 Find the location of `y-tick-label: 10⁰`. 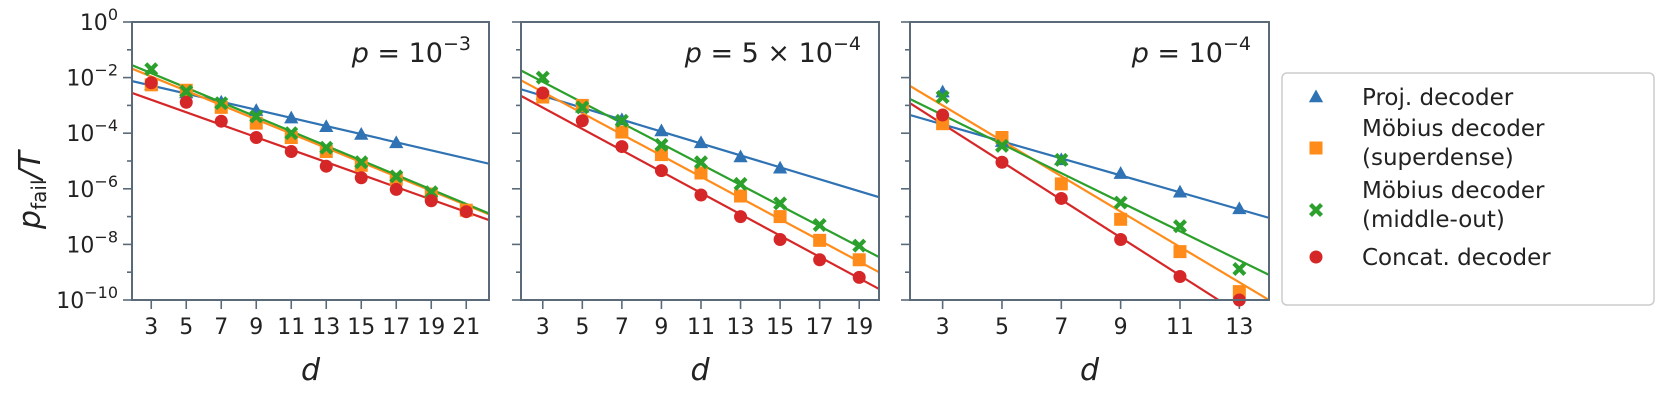

y-tick-label: 10⁰ is located at coordinates (99, 20).